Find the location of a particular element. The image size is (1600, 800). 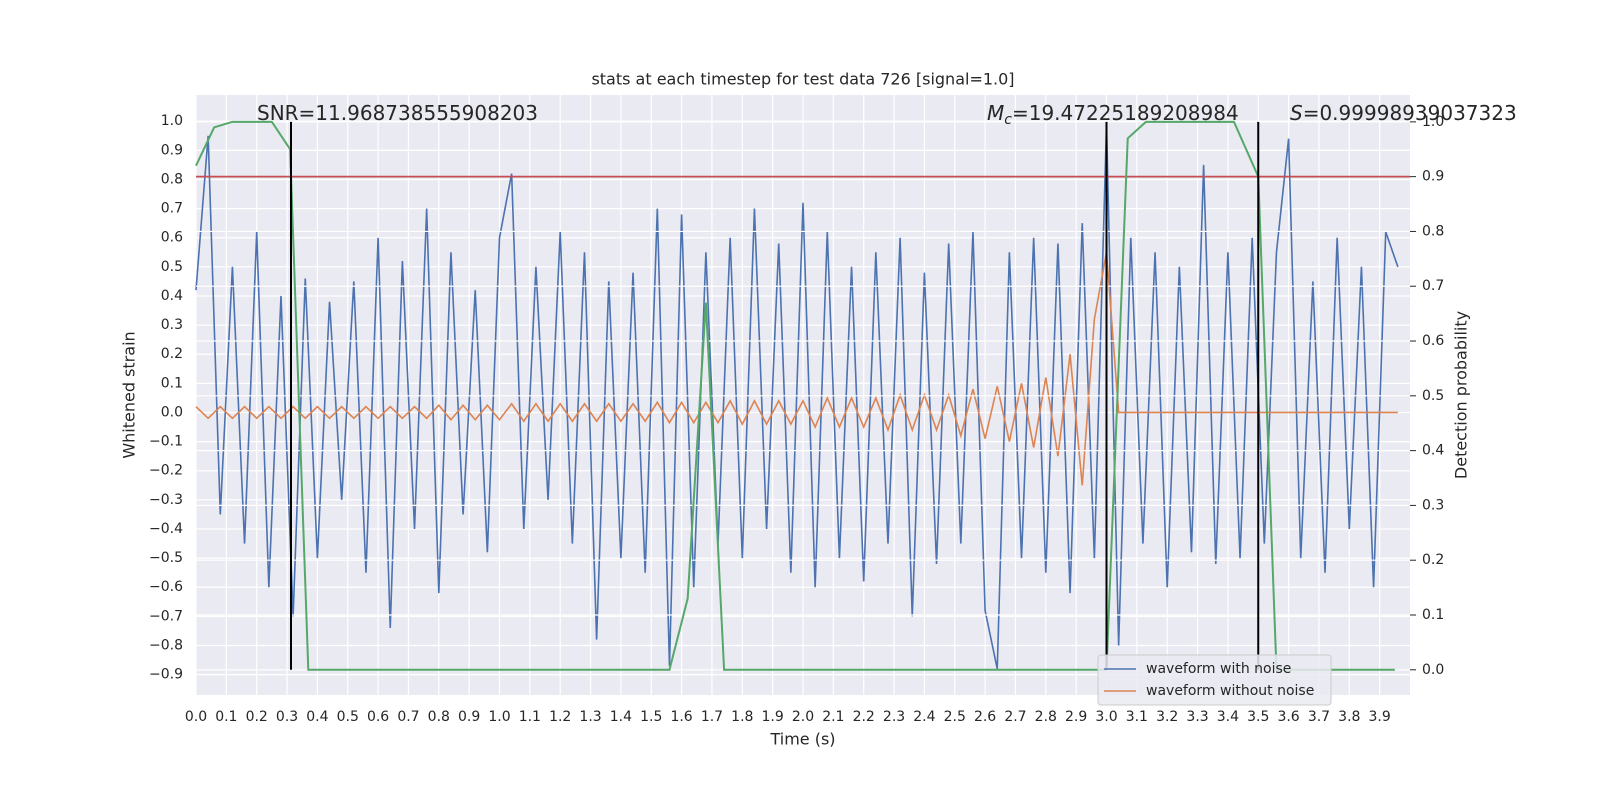

y-tick-label: 0.0 is located at coordinates (172, 412).